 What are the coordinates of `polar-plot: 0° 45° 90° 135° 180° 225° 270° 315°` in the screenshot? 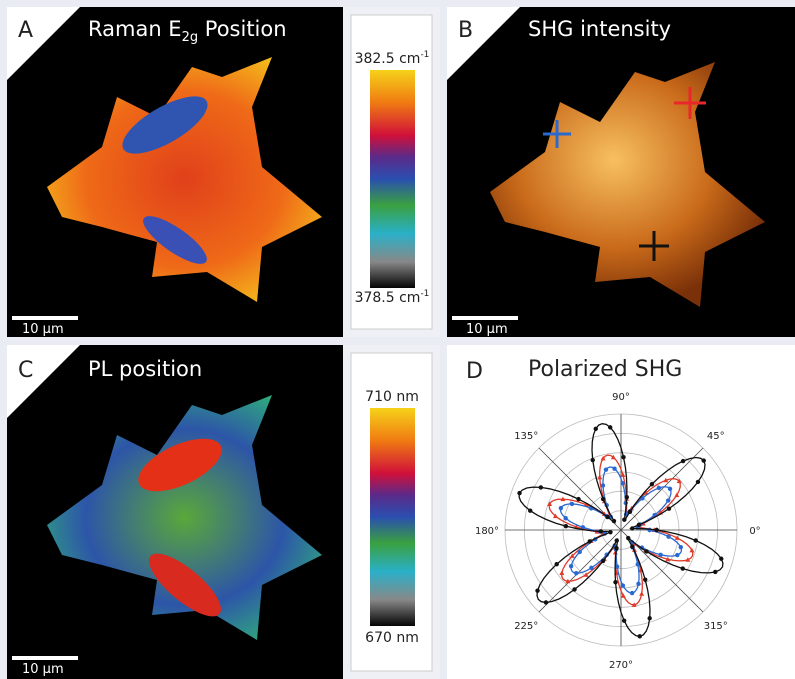 It's located at (618, 531).